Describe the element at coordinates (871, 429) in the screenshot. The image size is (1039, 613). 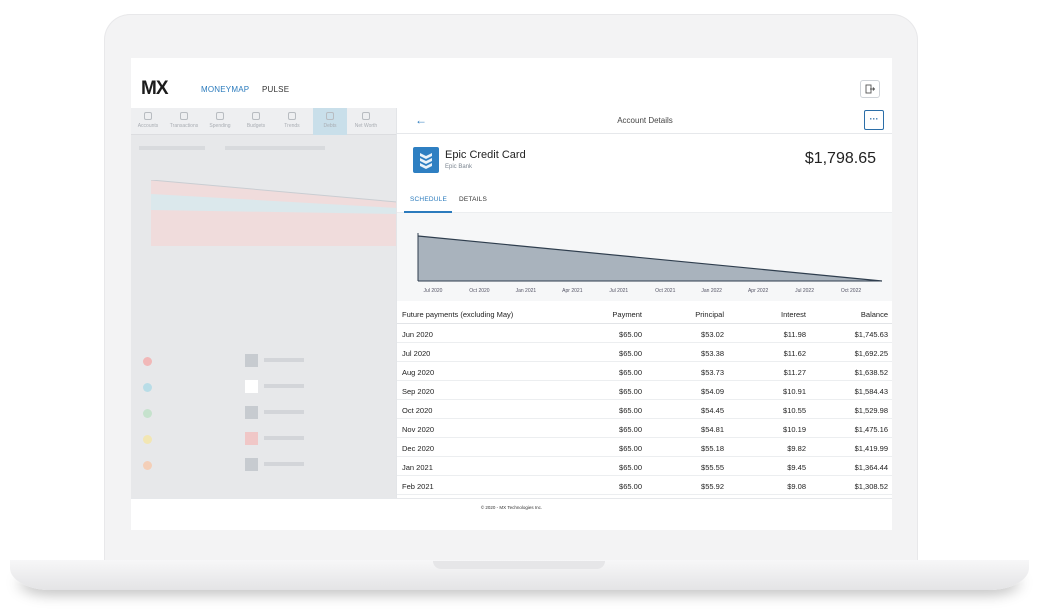
I see `cell-balance: $1,475.16` at that location.